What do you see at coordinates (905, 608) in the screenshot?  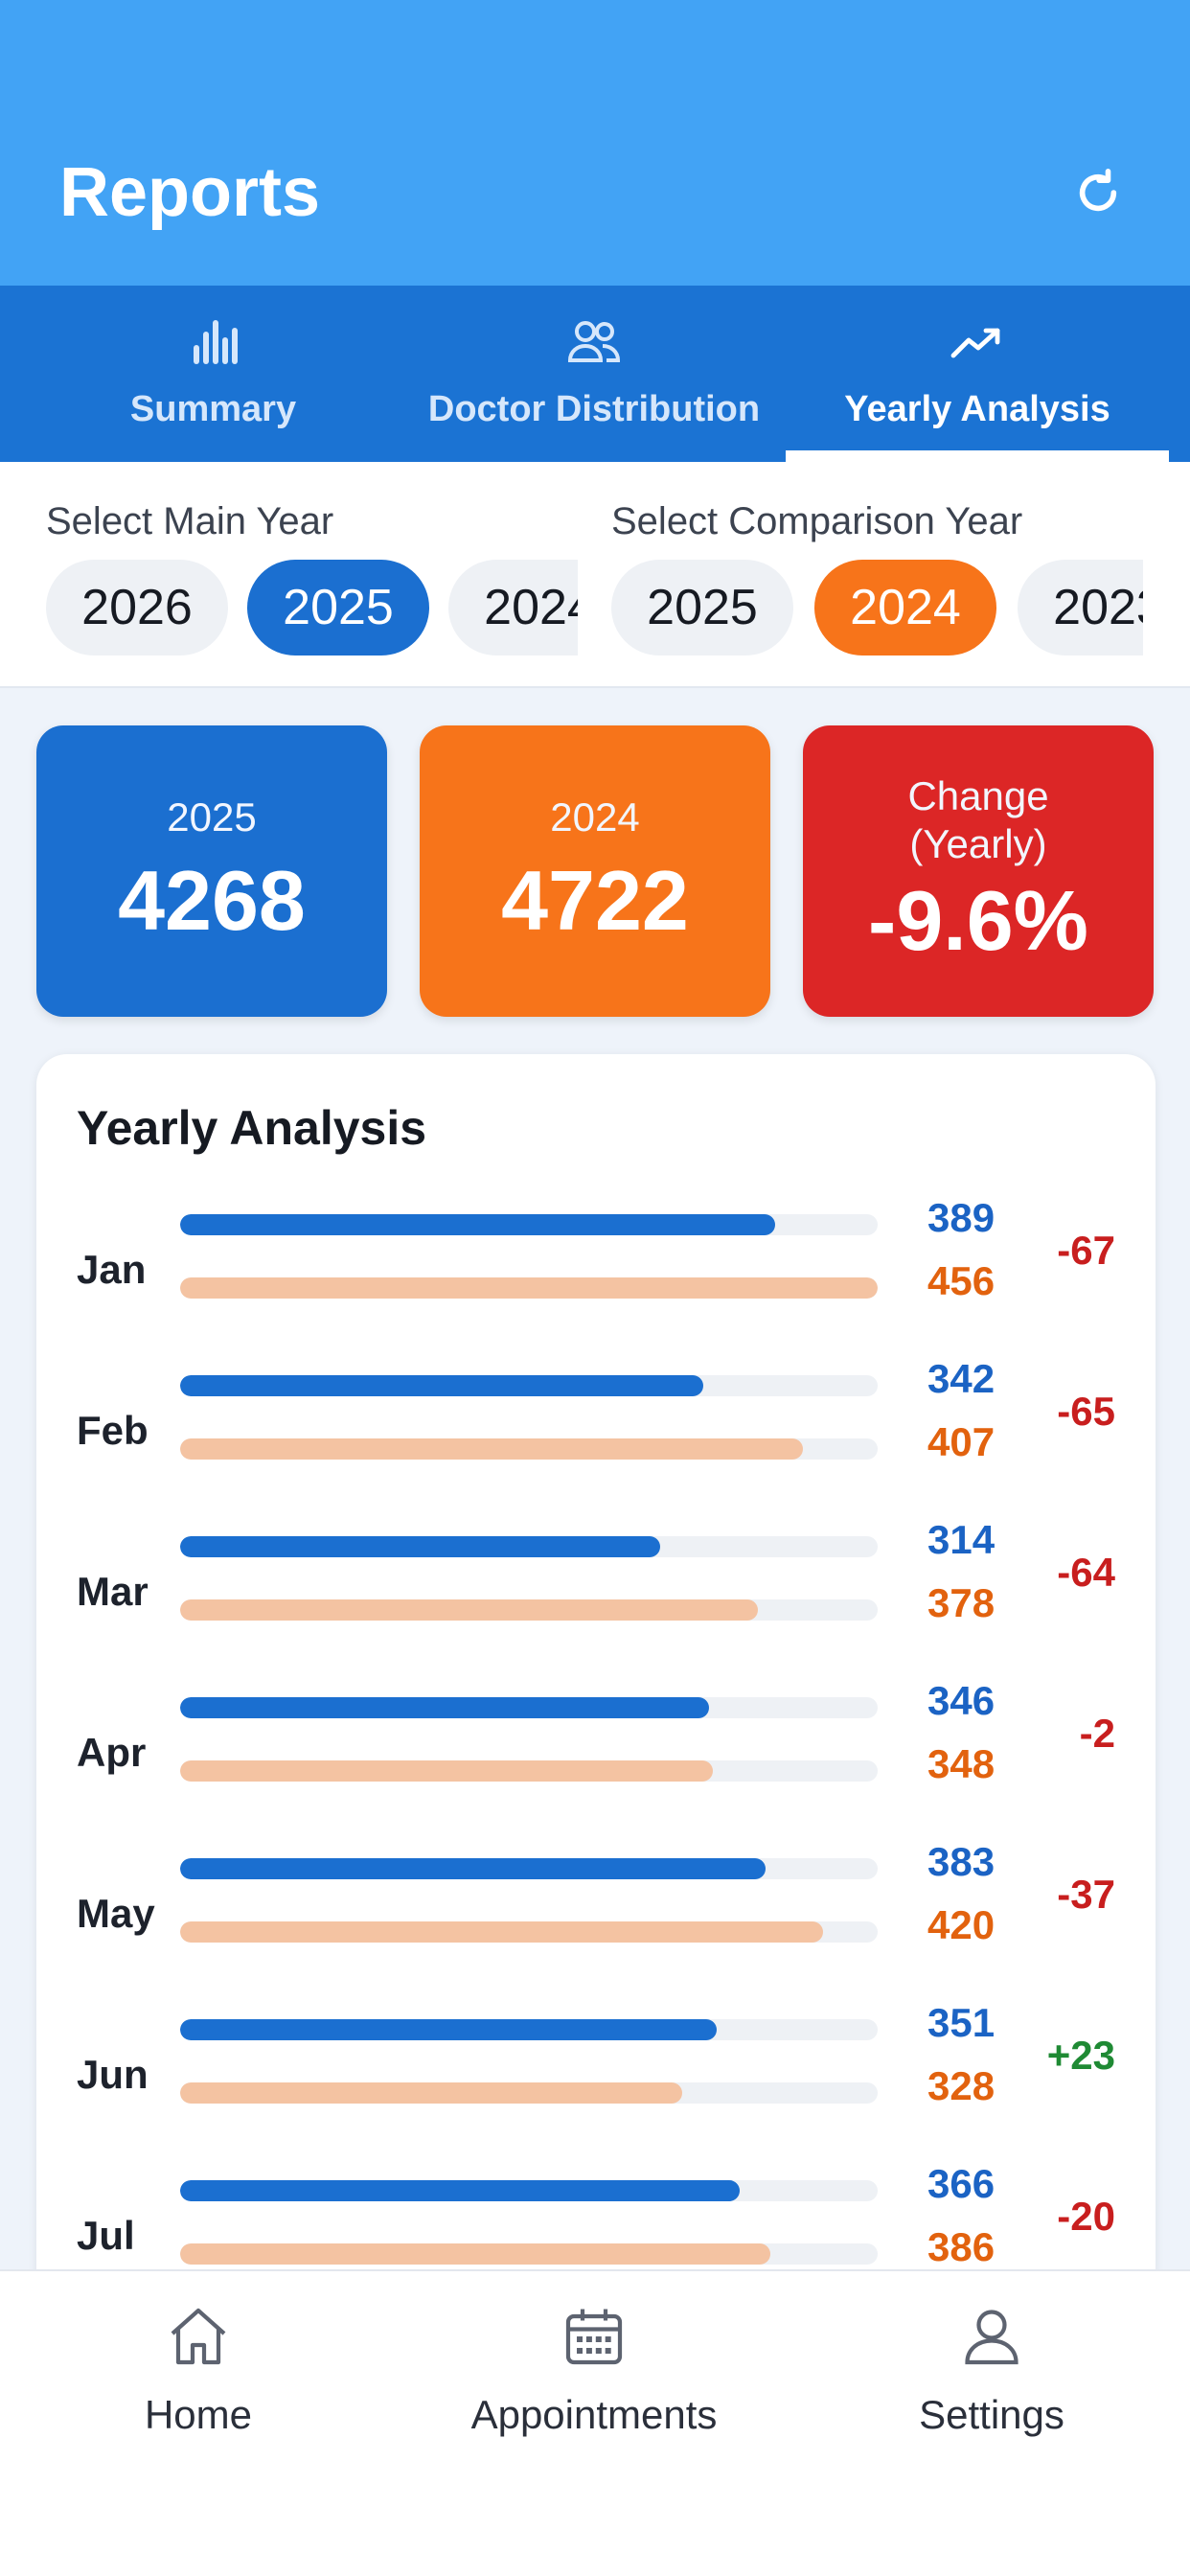 I see `comparison-year-chip-selected: 2024` at bounding box center [905, 608].